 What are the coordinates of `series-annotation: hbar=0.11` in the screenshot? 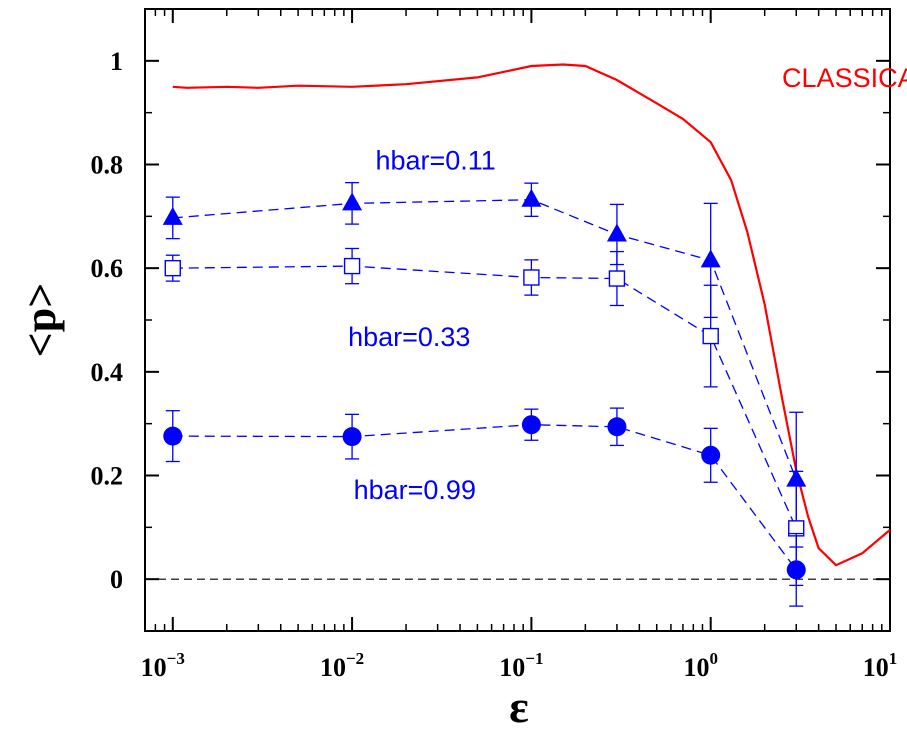 It's located at (435, 161).